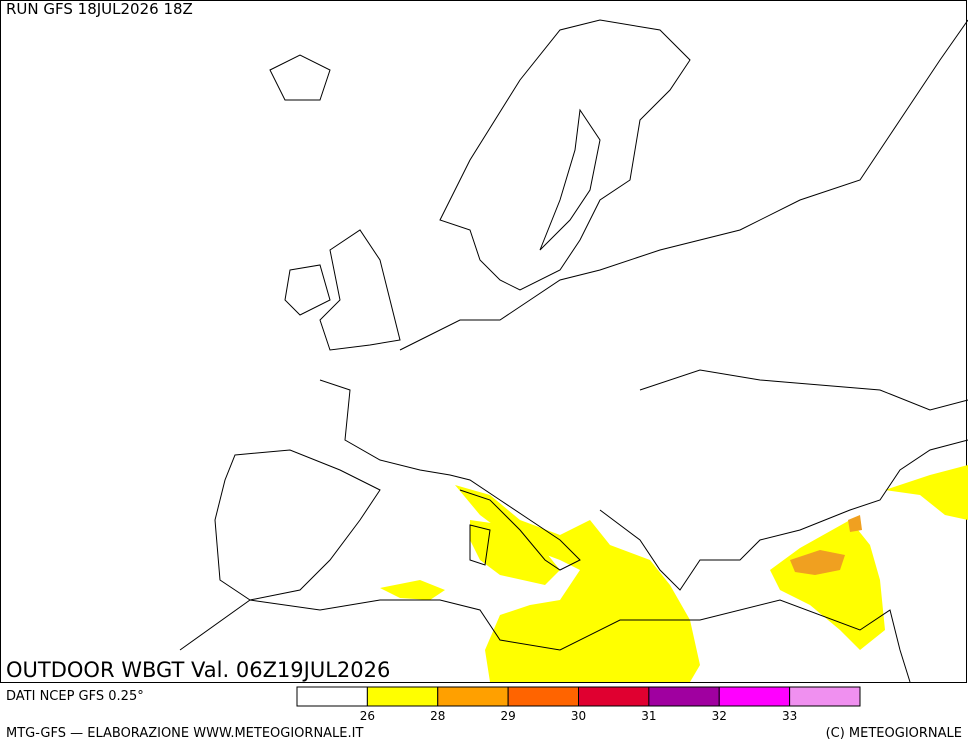 This screenshot has width=968, height=745. I want to click on run-label: RUN GFS 18JUL2026 18Z, so click(99, 9).